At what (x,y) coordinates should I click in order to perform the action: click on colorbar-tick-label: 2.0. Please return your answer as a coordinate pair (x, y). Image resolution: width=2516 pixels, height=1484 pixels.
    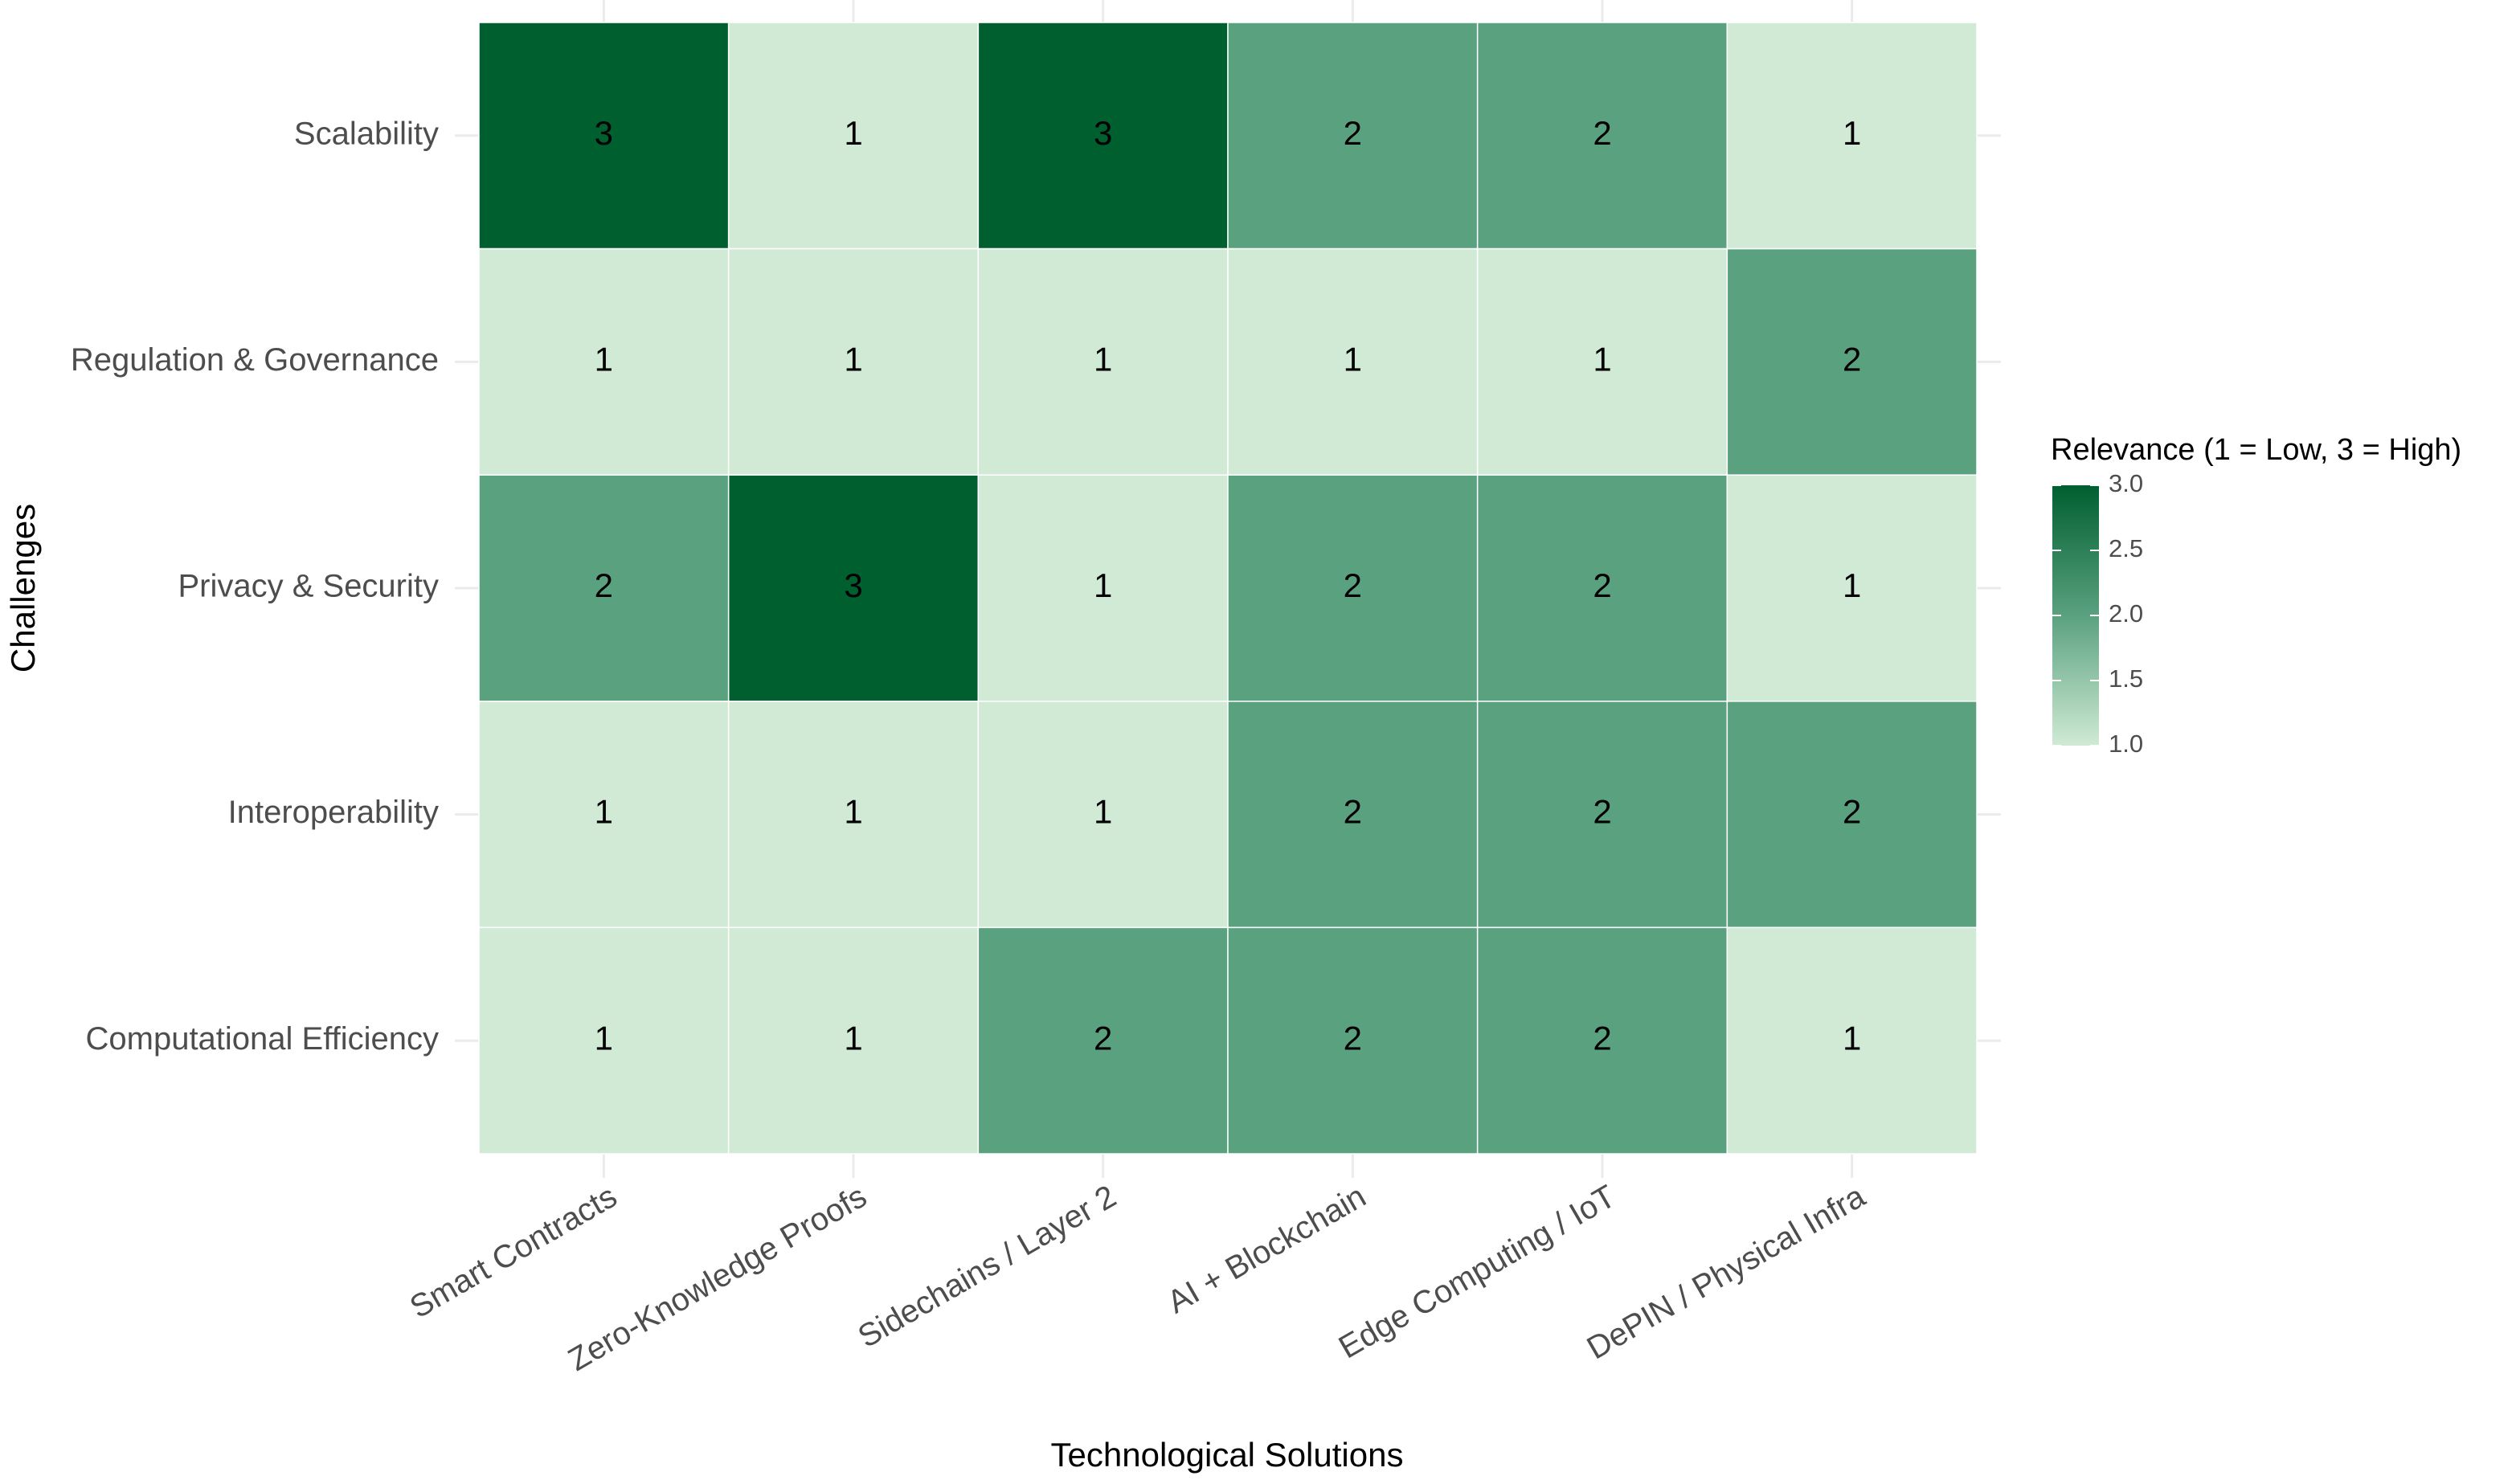
    Looking at the image, I should click on (2126, 613).